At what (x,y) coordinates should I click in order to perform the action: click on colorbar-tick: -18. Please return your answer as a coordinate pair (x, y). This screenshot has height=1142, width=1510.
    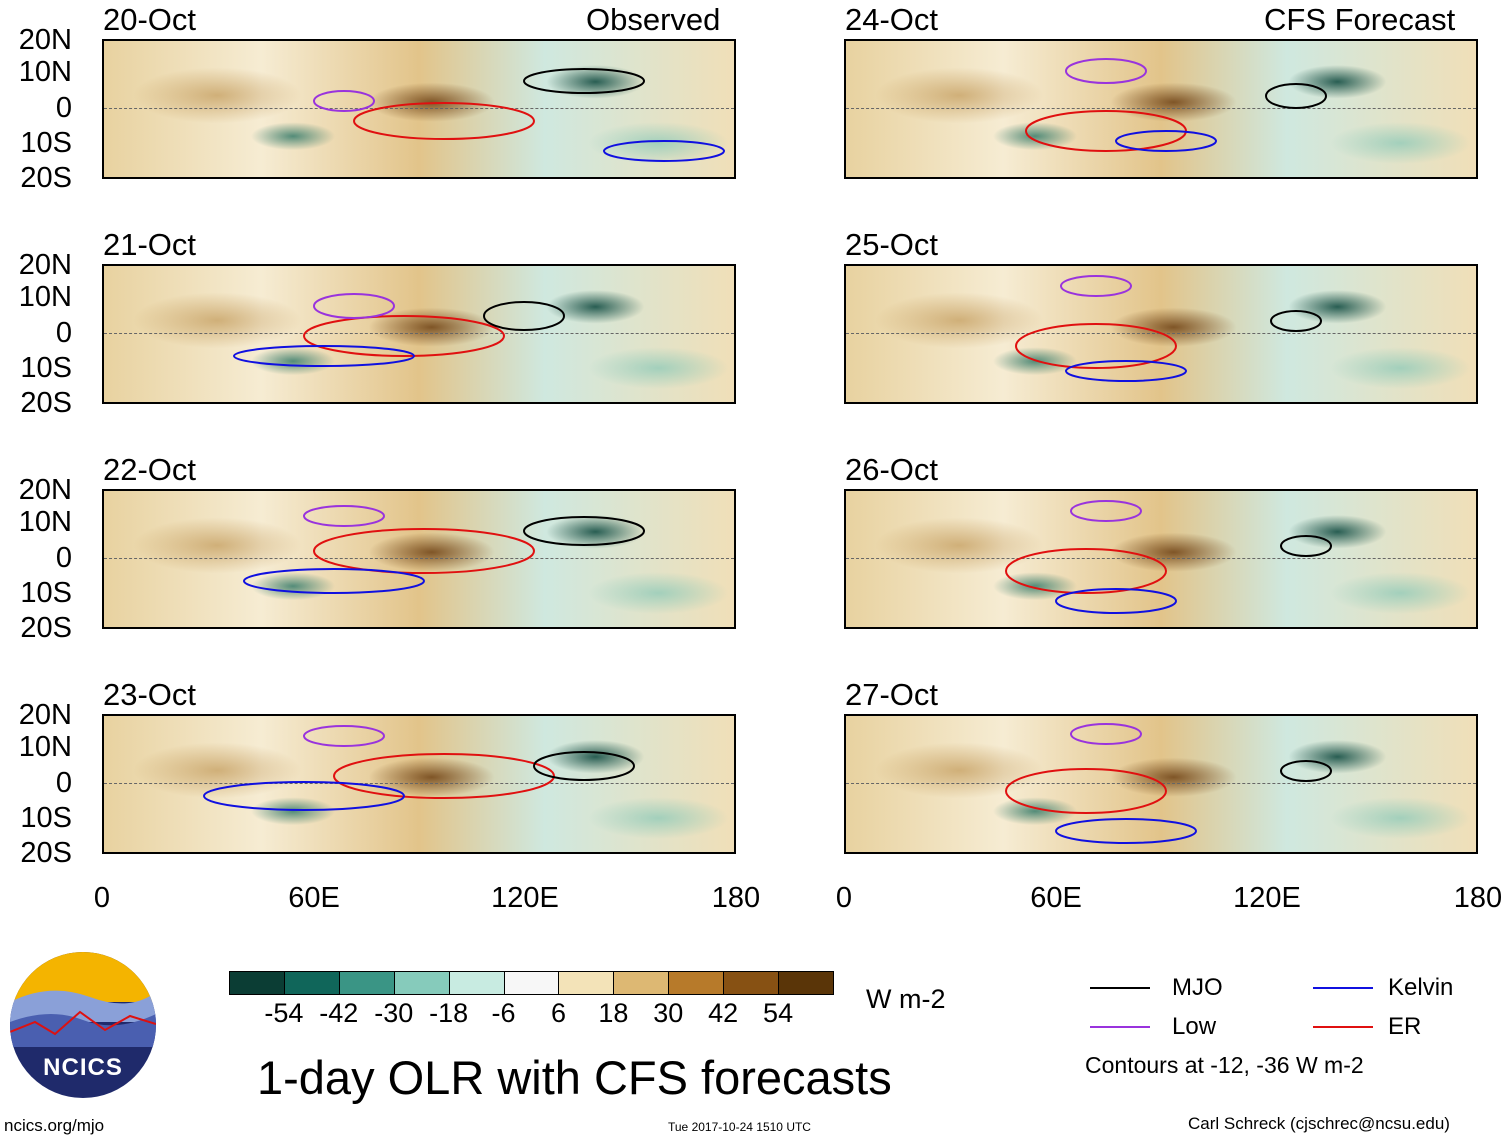
    Looking at the image, I should click on (449, 1013).